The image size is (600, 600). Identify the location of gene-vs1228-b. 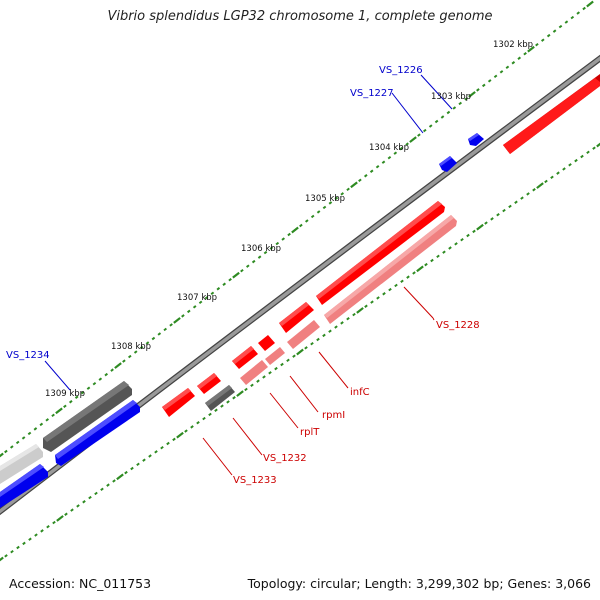
(390, 269).